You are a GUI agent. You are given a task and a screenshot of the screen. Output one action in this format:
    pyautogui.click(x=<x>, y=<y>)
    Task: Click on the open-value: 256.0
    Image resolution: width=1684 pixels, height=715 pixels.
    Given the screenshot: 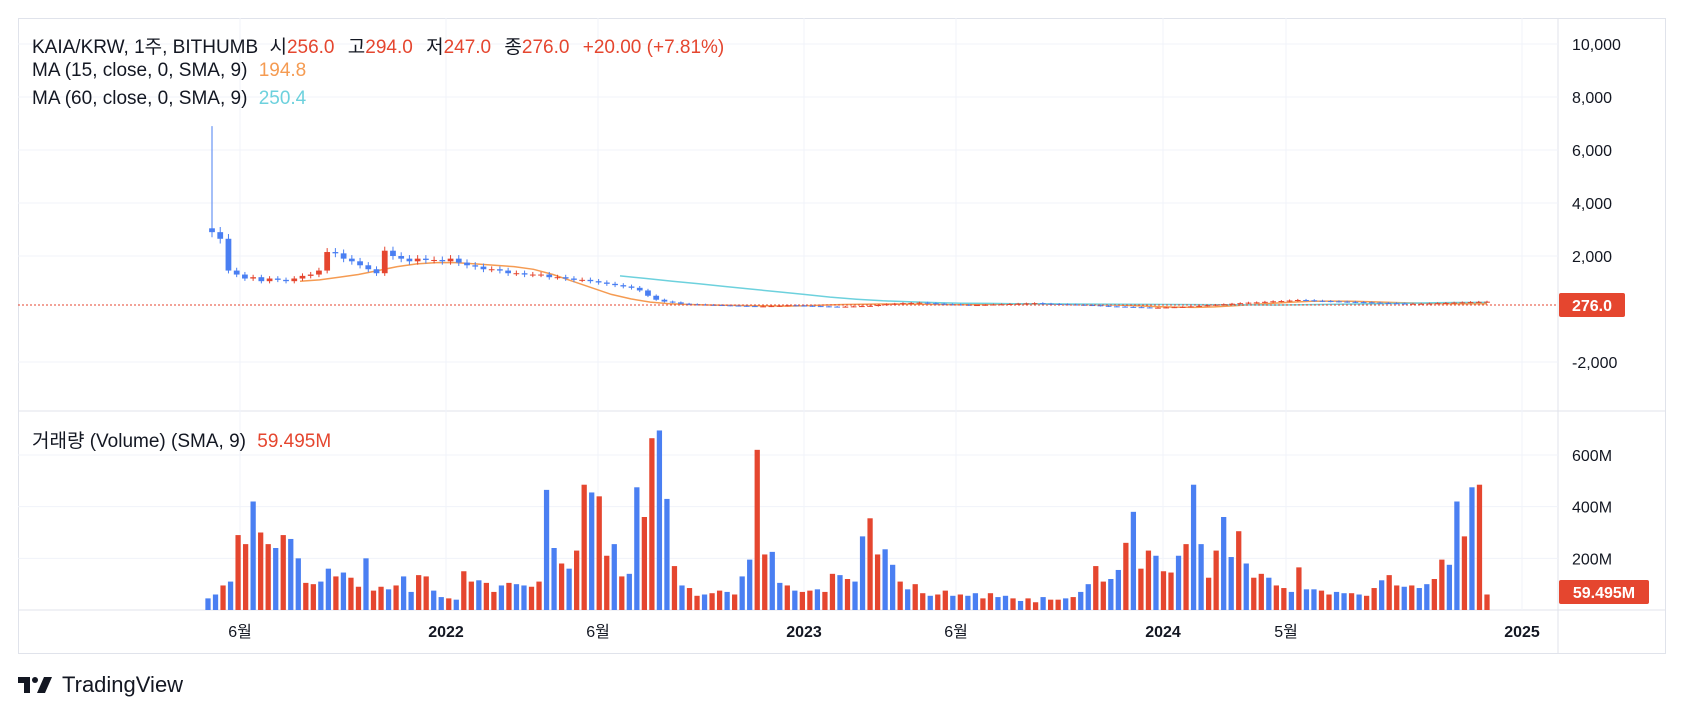 What is the action you would take?
    pyautogui.click(x=310, y=47)
    